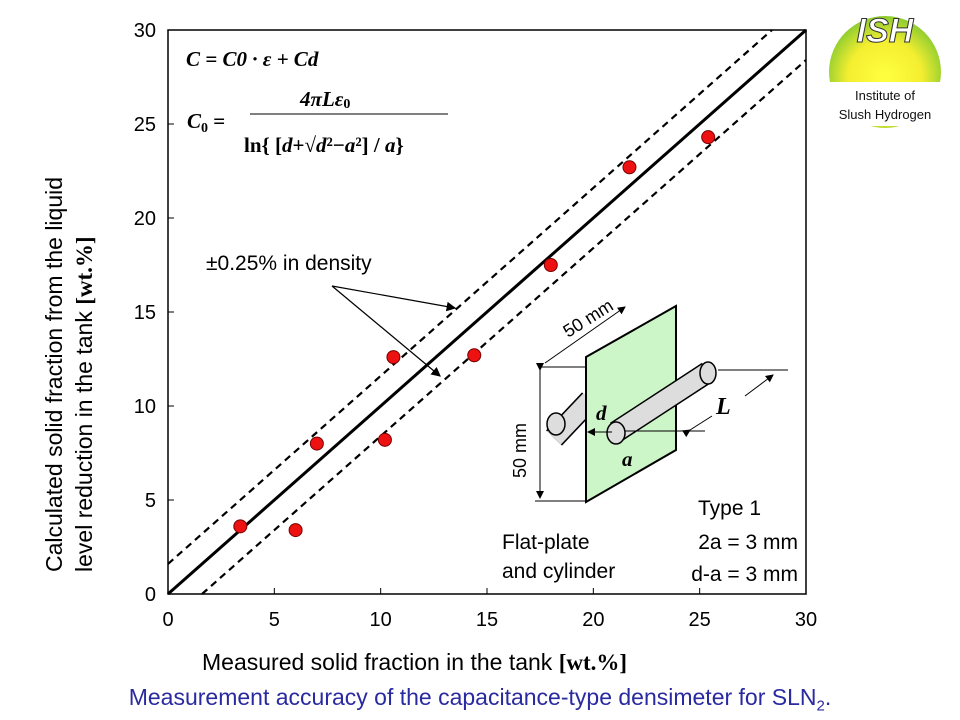 The height and width of the screenshot is (720, 960). What do you see at coordinates (700, 620) in the screenshot?
I see `x-tick-label: 25` at bounding box center [700, 620].